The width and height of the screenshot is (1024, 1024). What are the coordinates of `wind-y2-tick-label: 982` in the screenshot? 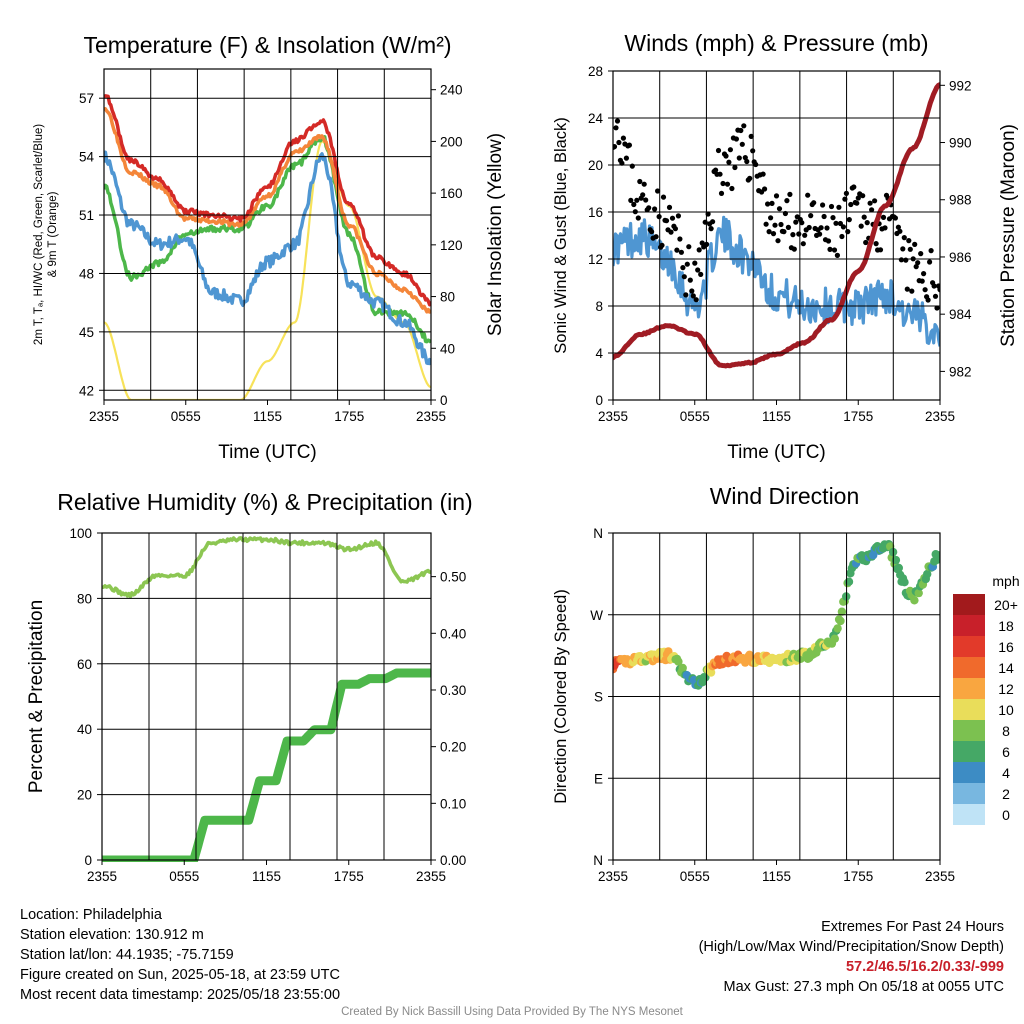 It's located at (960, 371).